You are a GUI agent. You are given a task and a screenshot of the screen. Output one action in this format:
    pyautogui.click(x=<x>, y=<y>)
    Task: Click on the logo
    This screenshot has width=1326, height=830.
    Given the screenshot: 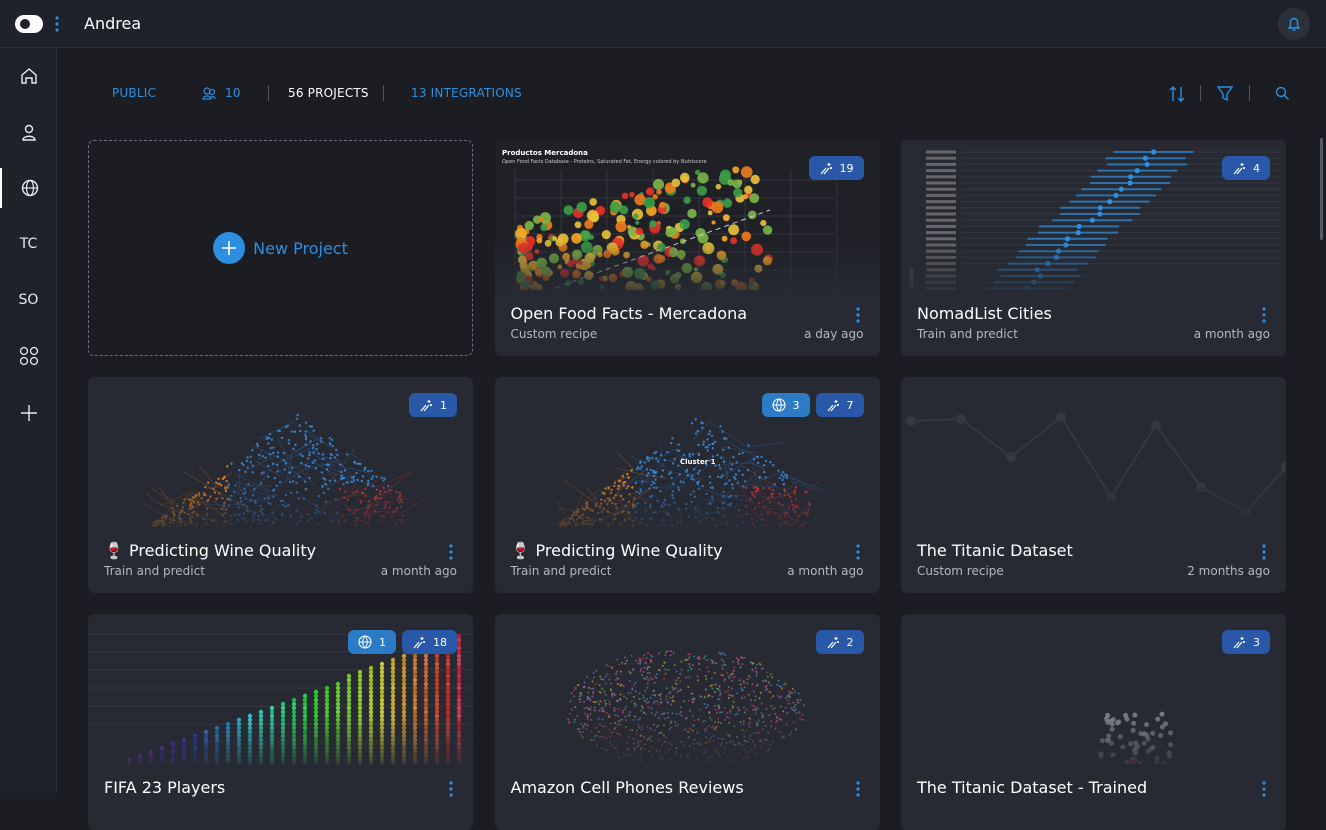 What is the action you would take?
    pyautogui.click(x=29, y=24)
    